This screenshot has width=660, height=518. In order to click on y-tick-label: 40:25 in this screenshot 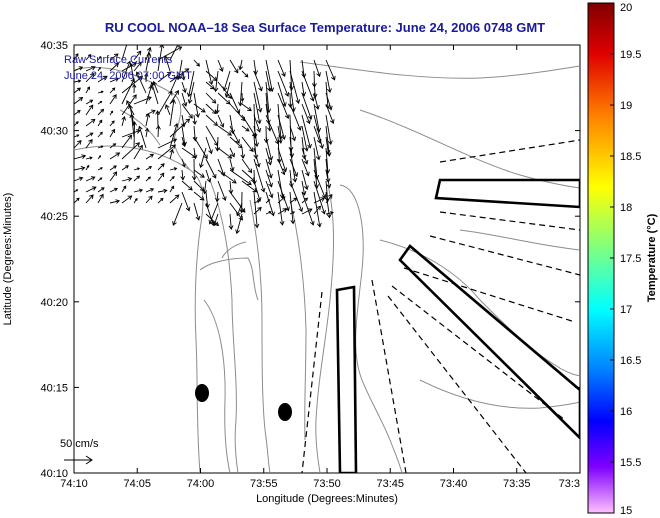, I will do `click(54, 217)`.